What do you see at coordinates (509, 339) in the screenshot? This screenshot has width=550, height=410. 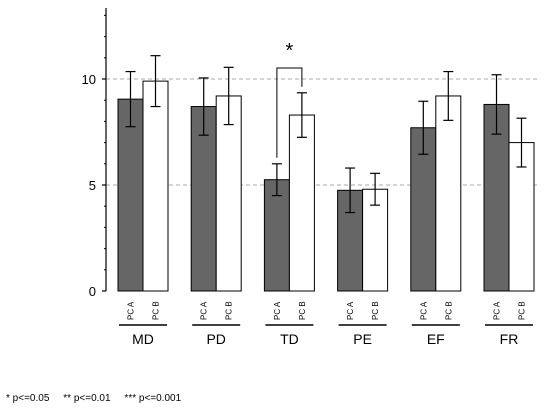 I see `category-label-FR: FR` at bounding box center [509, 339].